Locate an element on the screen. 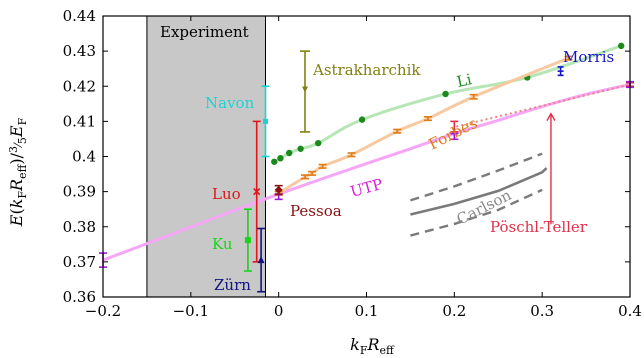  carlson-lower-band is located at coordinates (476, 212).